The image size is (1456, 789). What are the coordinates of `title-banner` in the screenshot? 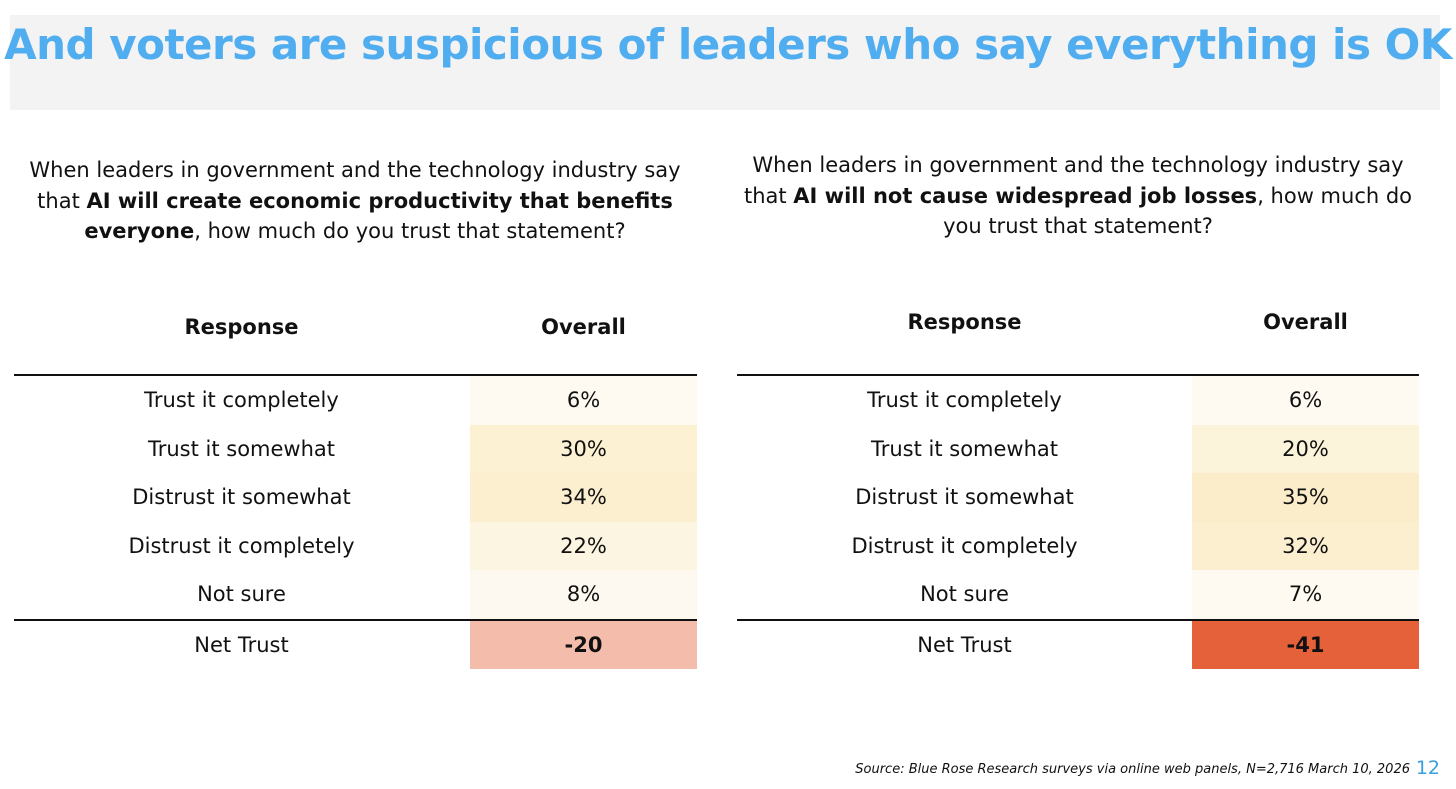 It's located at (725, 62).